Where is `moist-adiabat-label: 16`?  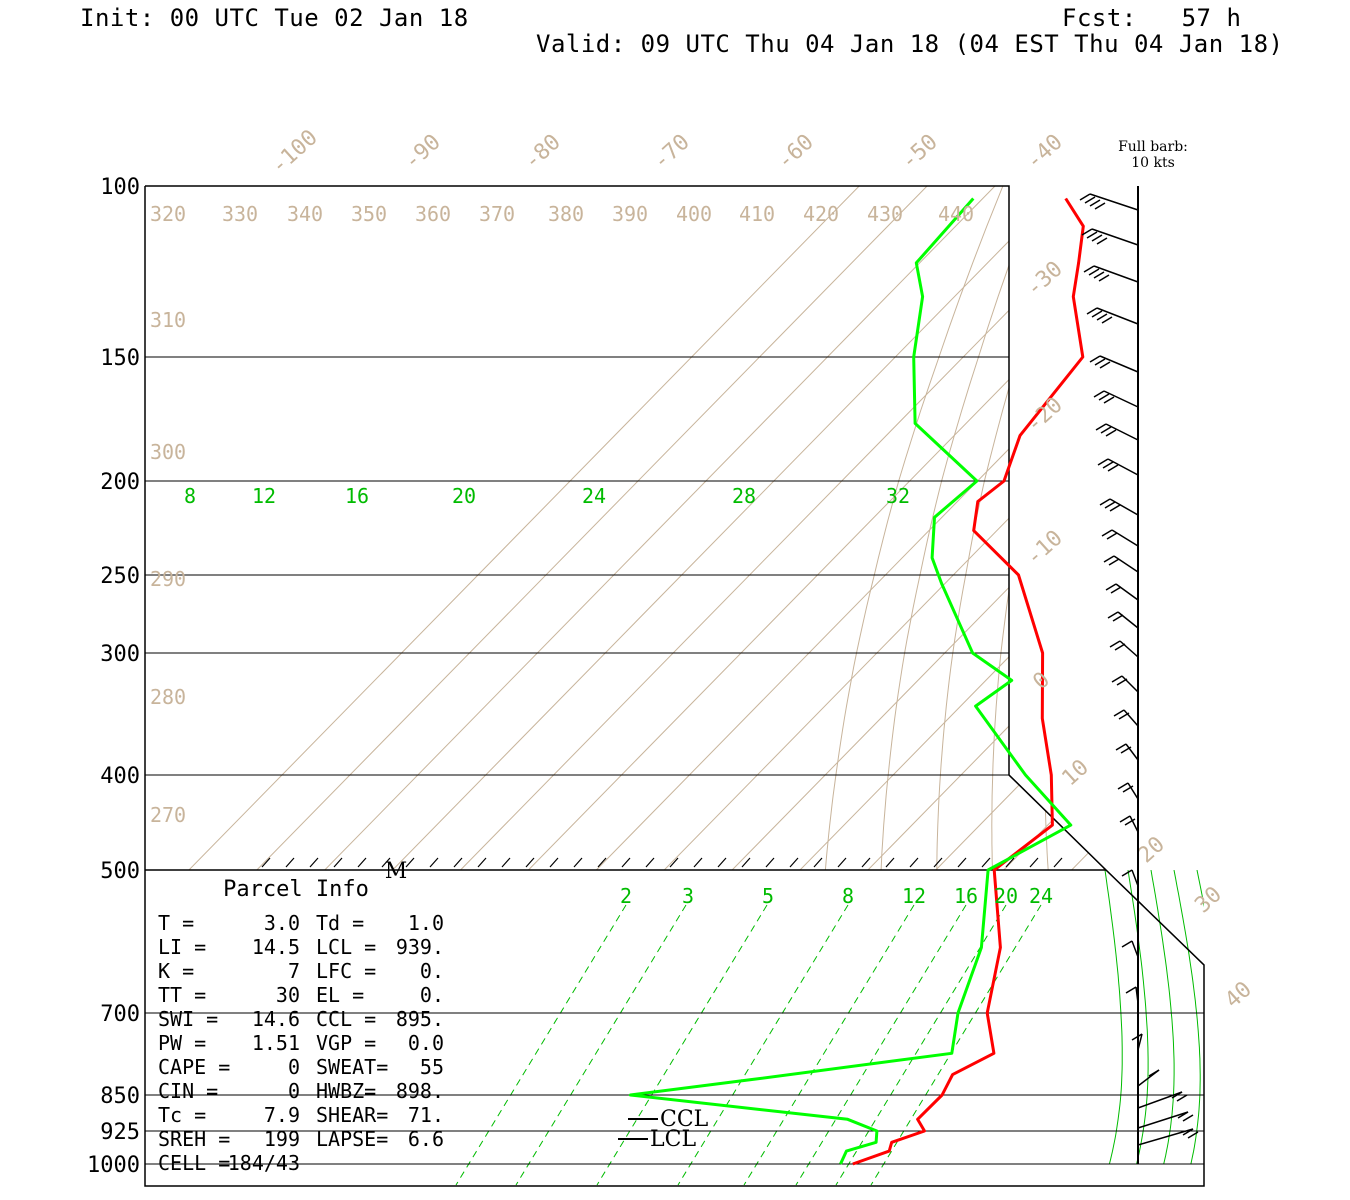 moist-adiabat-label: 16 is located at coordinates (357, 496).